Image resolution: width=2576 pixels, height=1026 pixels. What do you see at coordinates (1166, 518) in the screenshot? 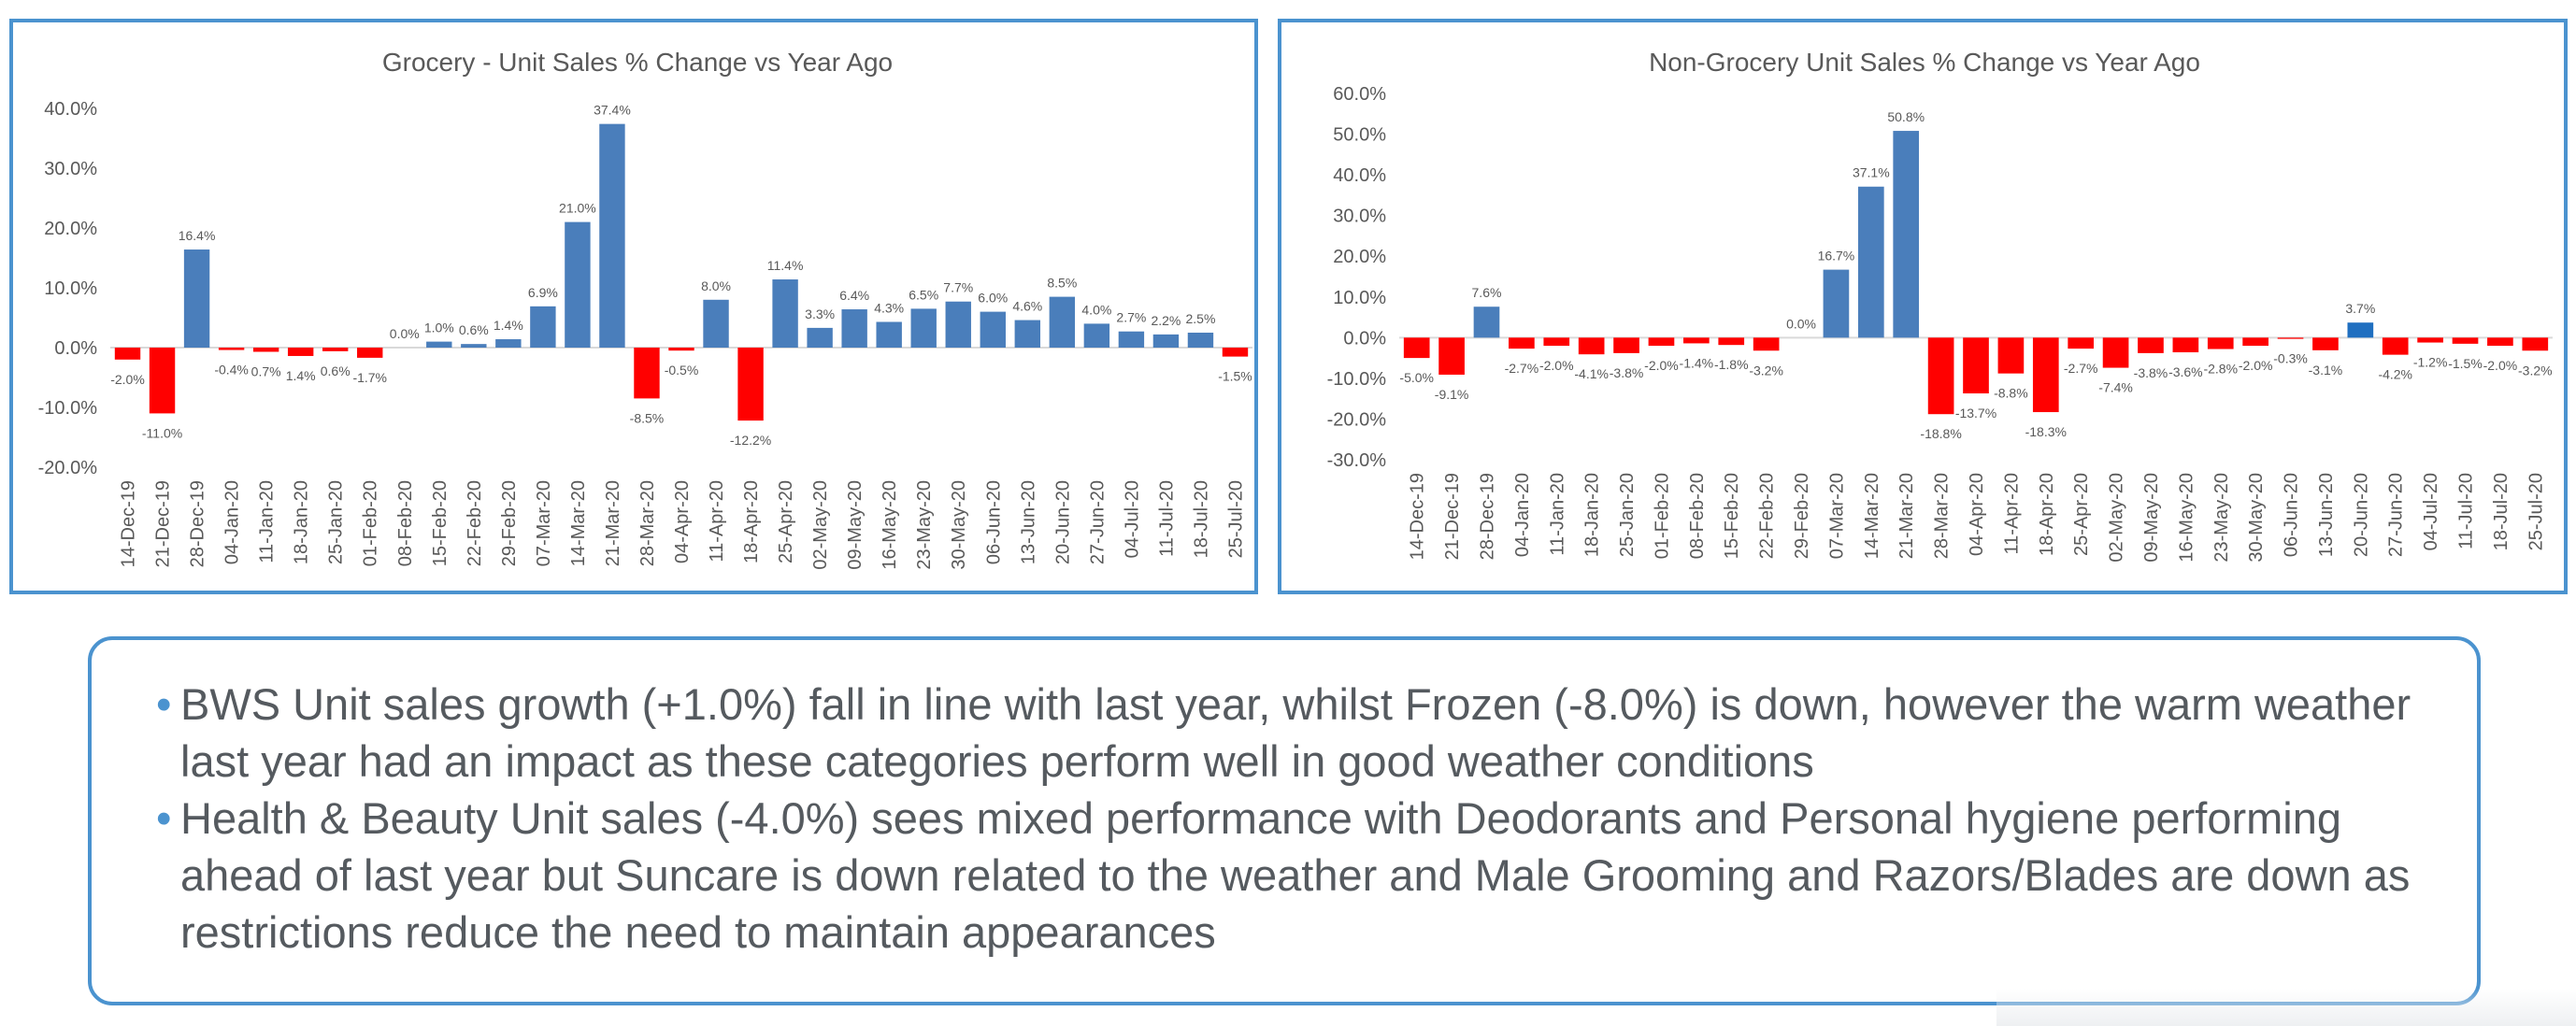
I see `grocery-x-tick-label: 11-Jul-20` at bounding box center [1166, 518].